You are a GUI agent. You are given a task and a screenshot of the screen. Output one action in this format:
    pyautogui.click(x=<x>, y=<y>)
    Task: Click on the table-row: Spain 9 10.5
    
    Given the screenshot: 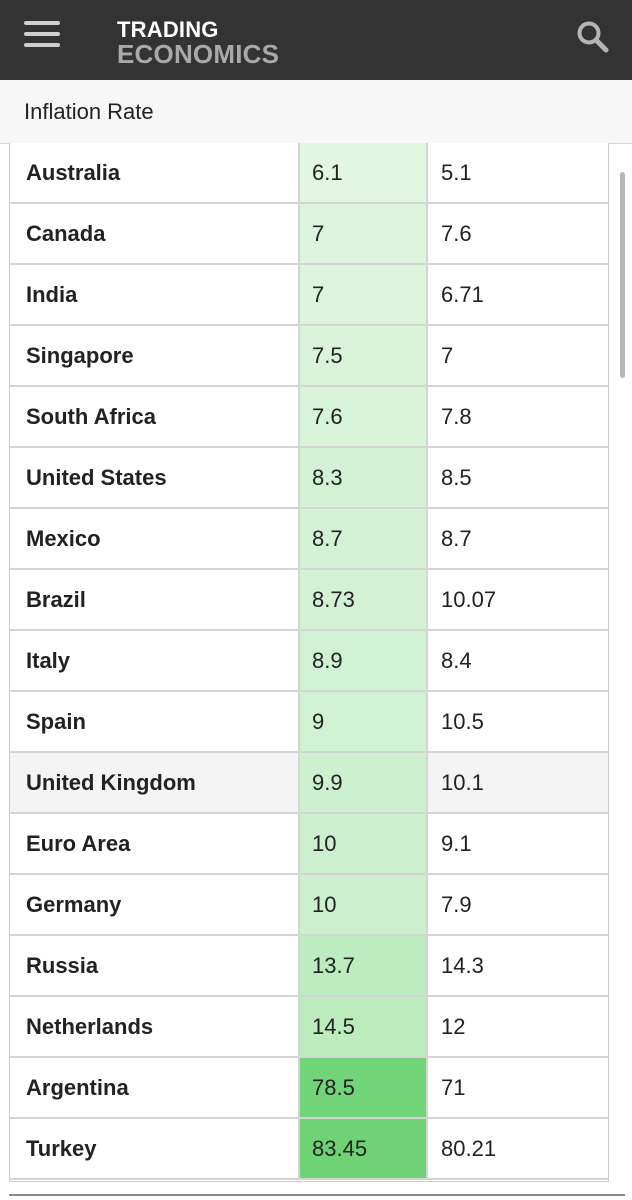 What is the action you would take?
    pyautogui.click(x=309, y=722)
    